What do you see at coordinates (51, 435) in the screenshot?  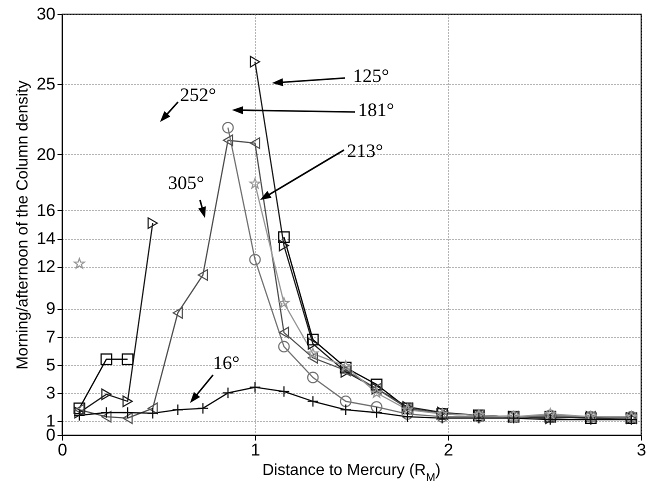 I see `y-tick-label: 0` at bounding box center [51, 435].